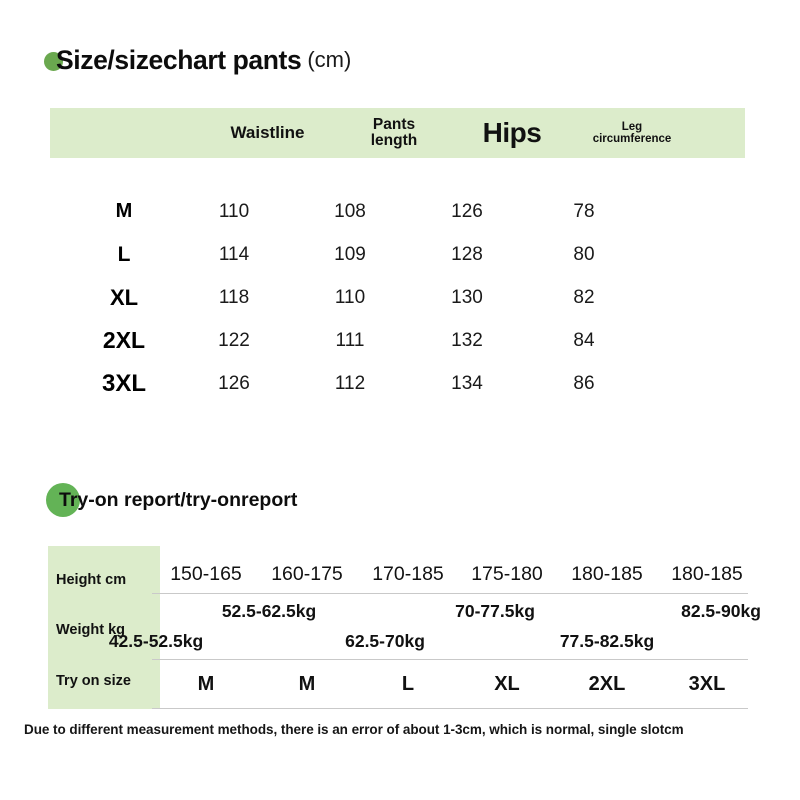 This screenshot has height=800, width=800. I want to click on cell-size: 2XL, so click(124, 340).